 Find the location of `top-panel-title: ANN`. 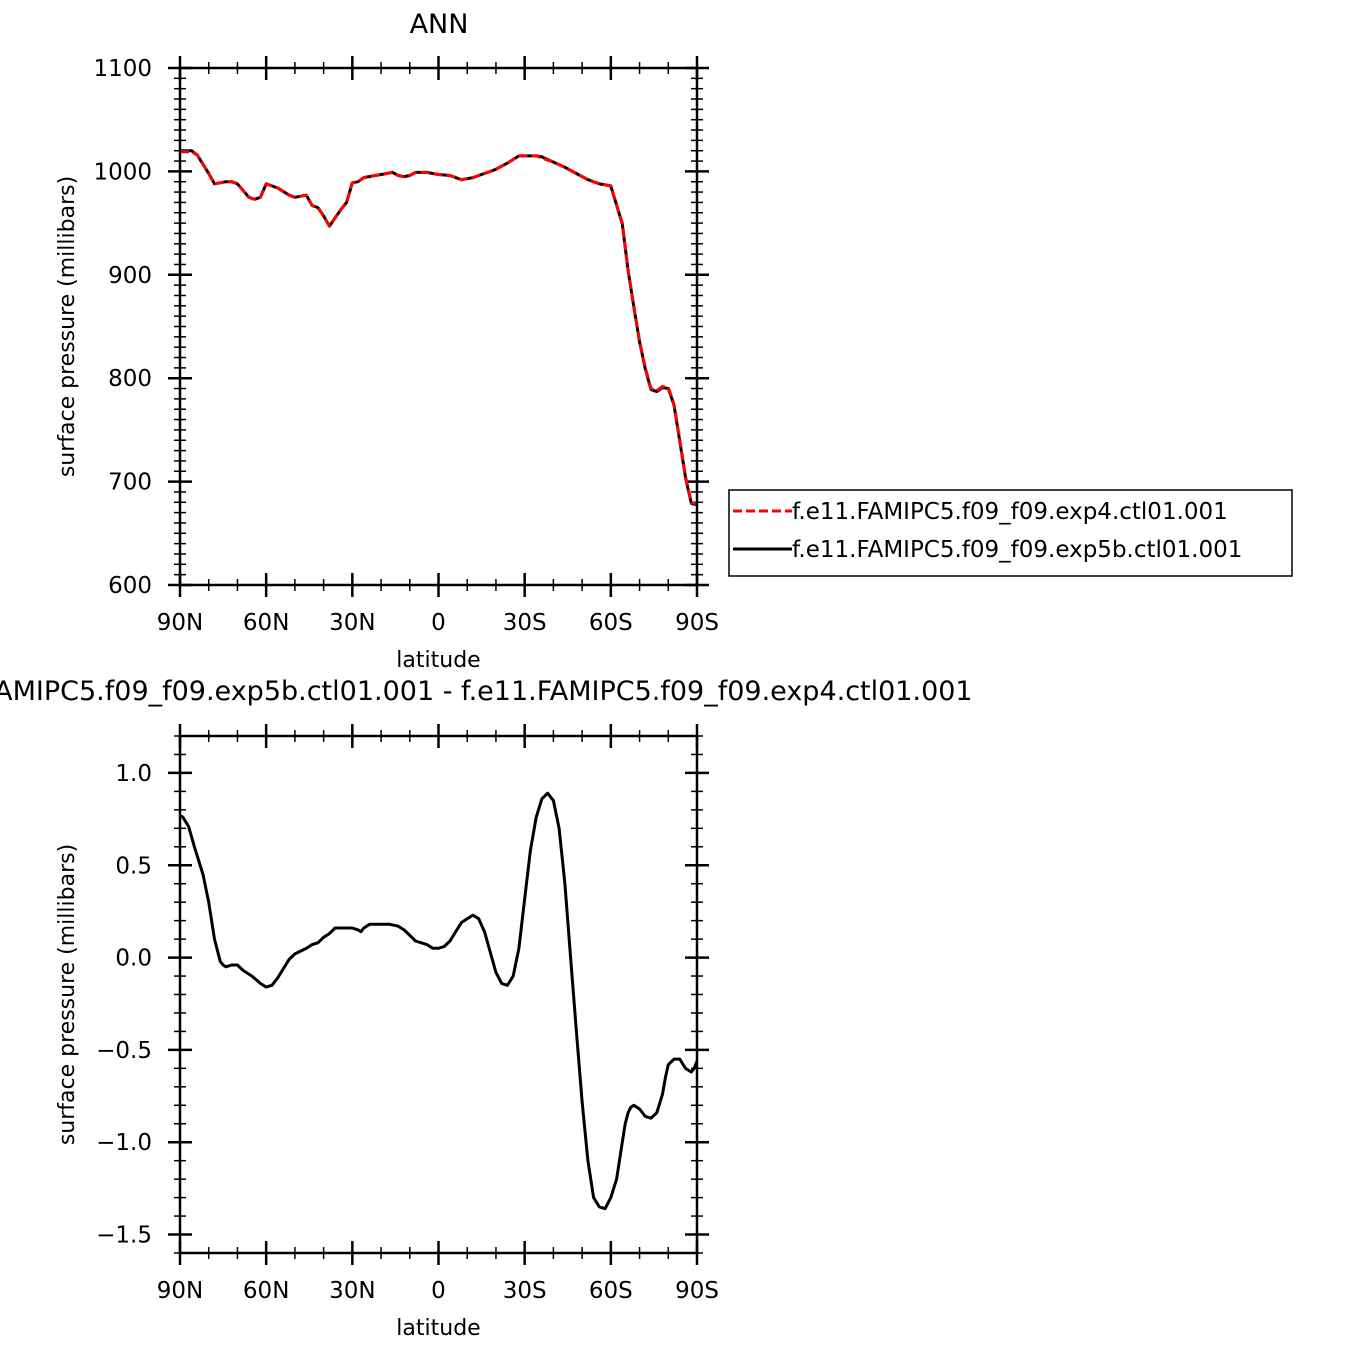

top-panel-title: ANN is located at coordinates (439, 24).